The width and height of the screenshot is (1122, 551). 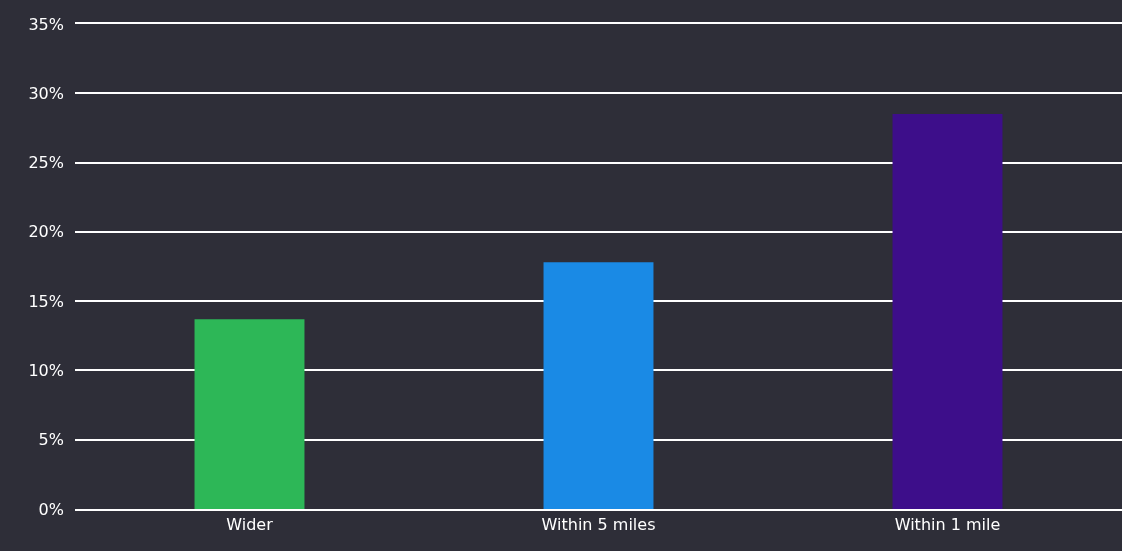 What do you see at coordinates (598, 524) in the screenshot?
I see `x-tick-label: Within 5 miles` at bounding box center [598, 524].